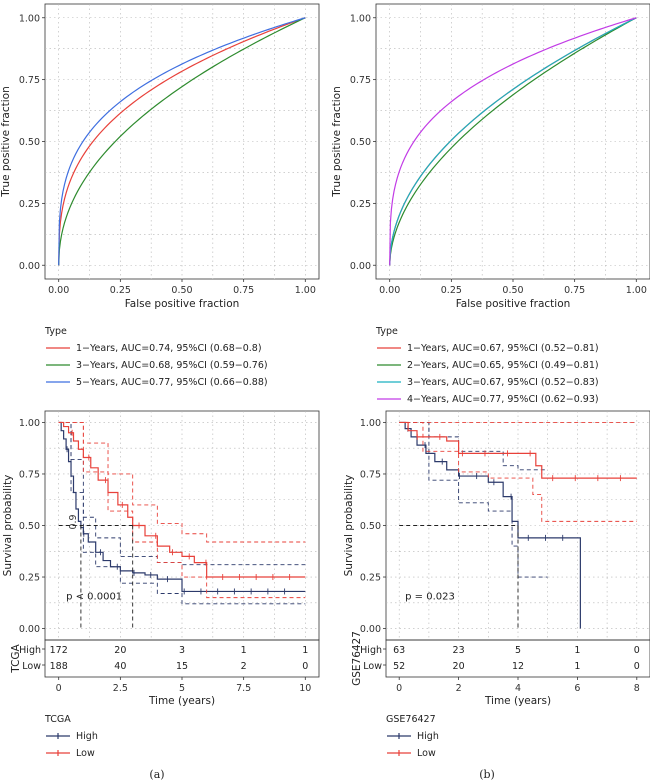  Describe the element at coordinates (372, 666) in the screenshot. I see `km_gse-risk-row-label: Low` at that location.